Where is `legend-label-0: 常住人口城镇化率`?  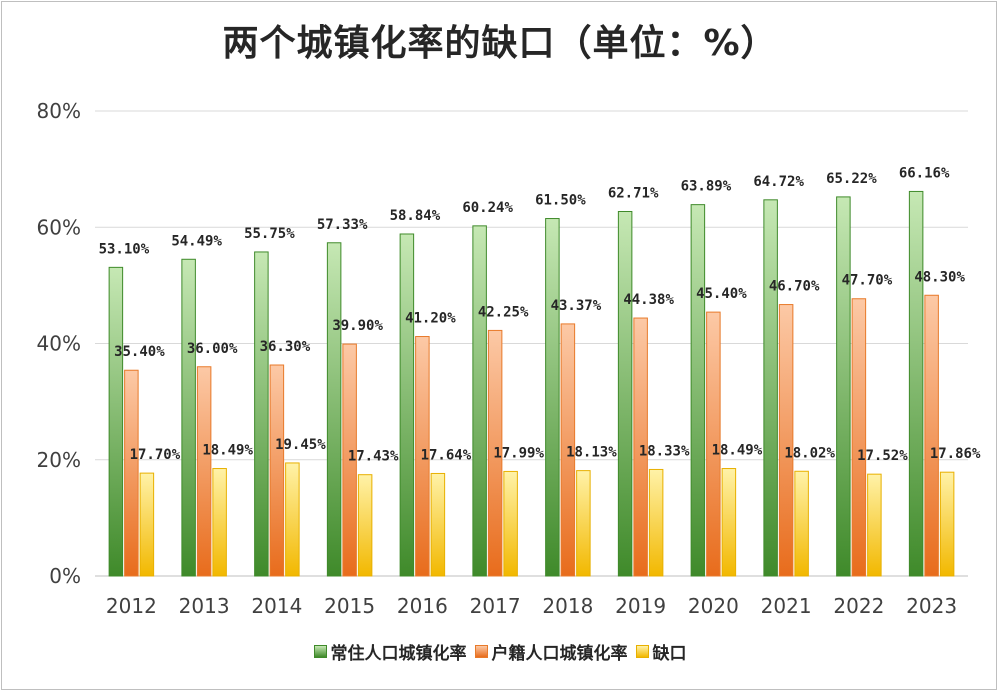 legend-label-0: 常住人口城镇化率 is located at coordinates (398, 654).